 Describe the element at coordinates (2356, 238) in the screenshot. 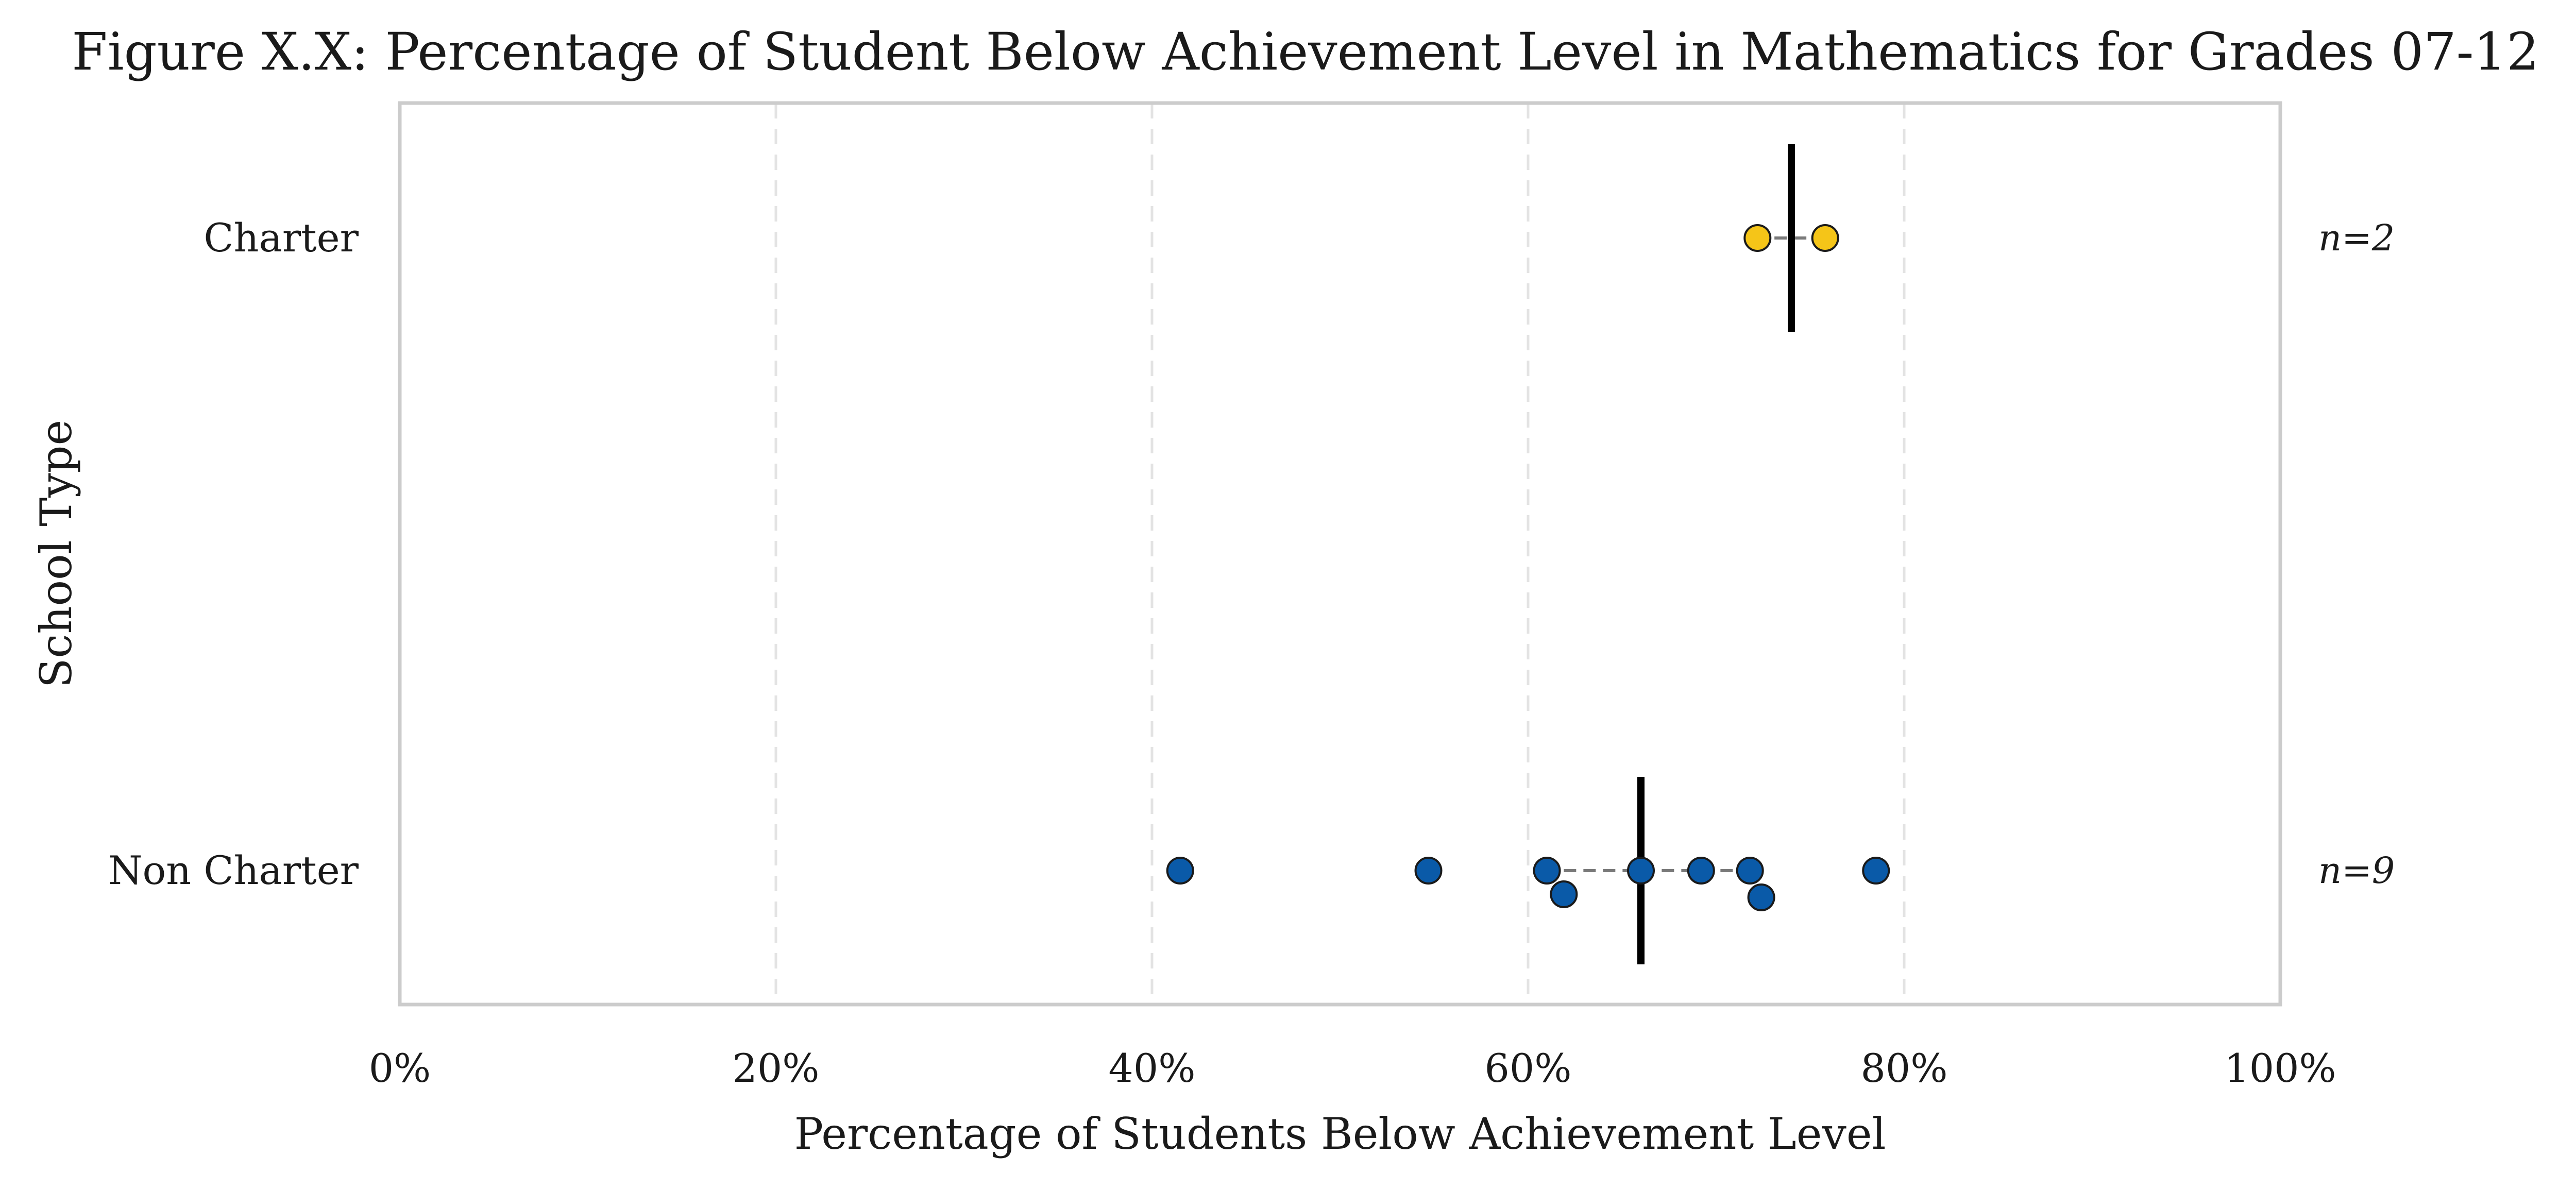

I see `n-label: n=2` at that location.